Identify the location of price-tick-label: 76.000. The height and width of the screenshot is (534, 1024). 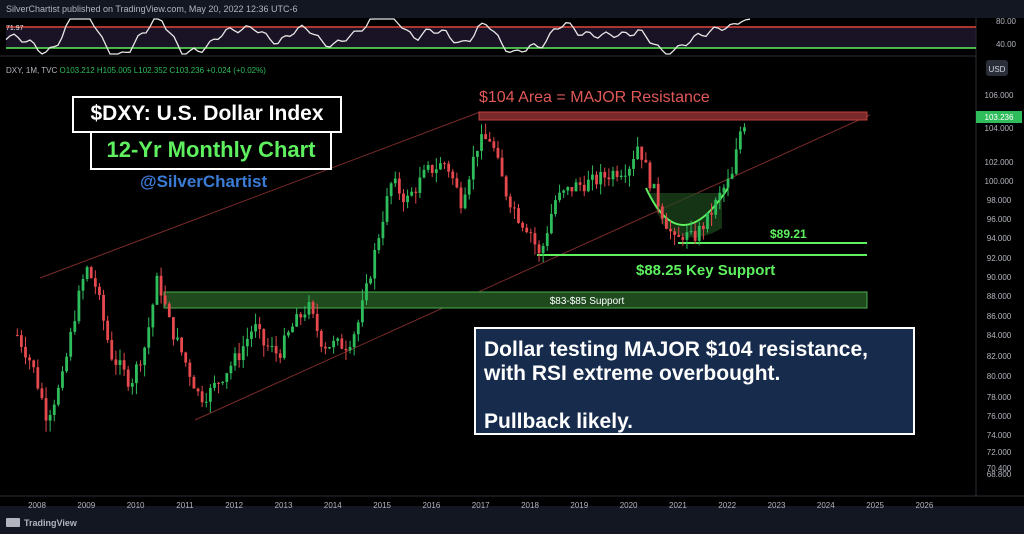
(999, 416).